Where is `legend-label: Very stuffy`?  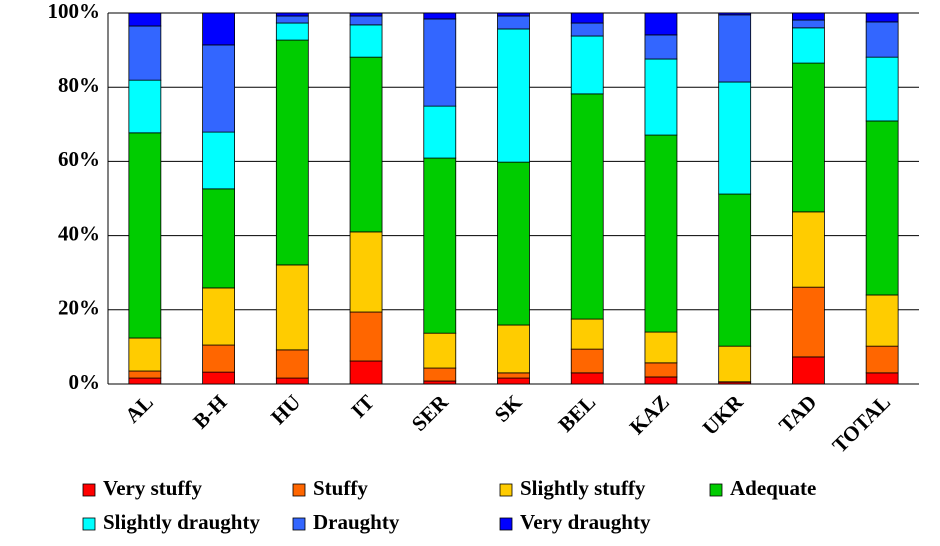
legend-label: Very stuffy is located at coordinates (152, 488).